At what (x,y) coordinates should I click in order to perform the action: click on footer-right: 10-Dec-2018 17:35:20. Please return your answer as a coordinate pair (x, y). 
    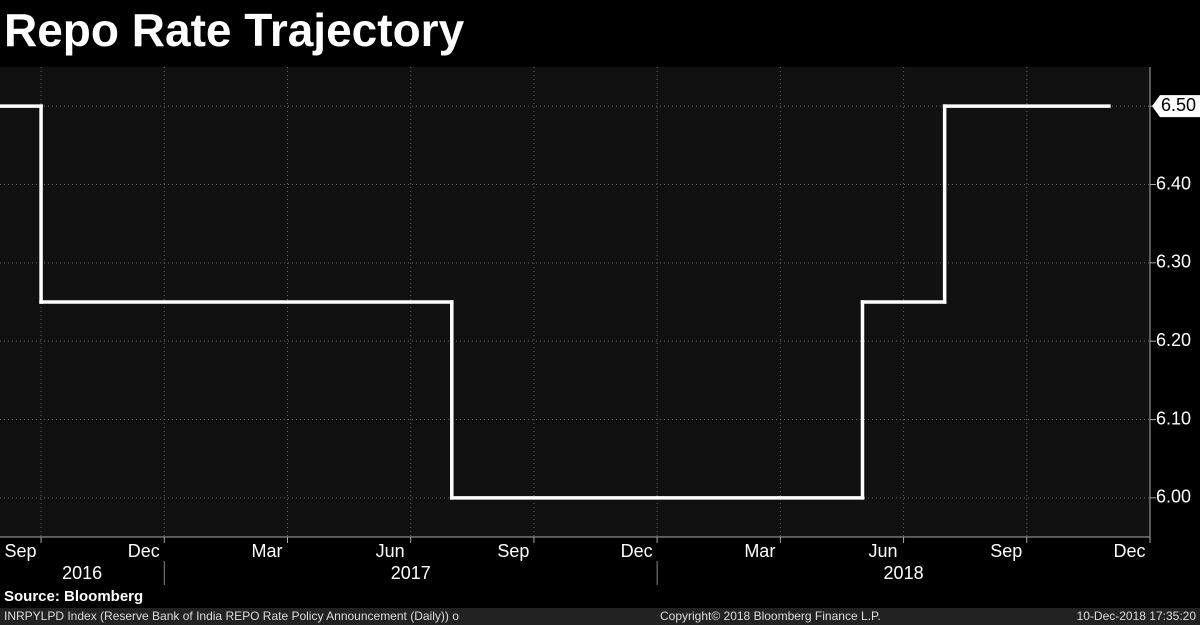
    Looking at the image, I should click on (1137, 616).